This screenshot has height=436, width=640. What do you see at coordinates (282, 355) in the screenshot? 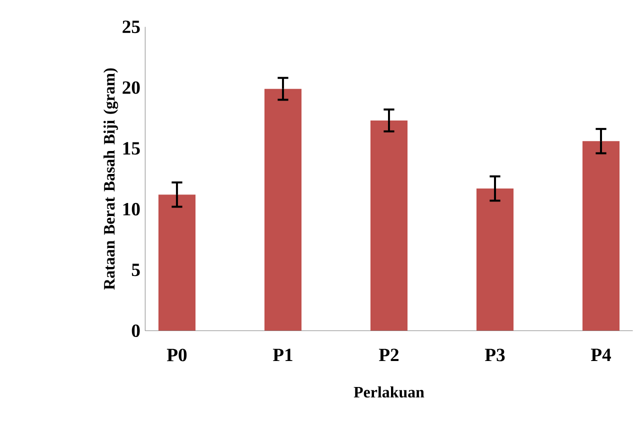
I see `x-tick-label: P1` at bounding box center [282, 355].